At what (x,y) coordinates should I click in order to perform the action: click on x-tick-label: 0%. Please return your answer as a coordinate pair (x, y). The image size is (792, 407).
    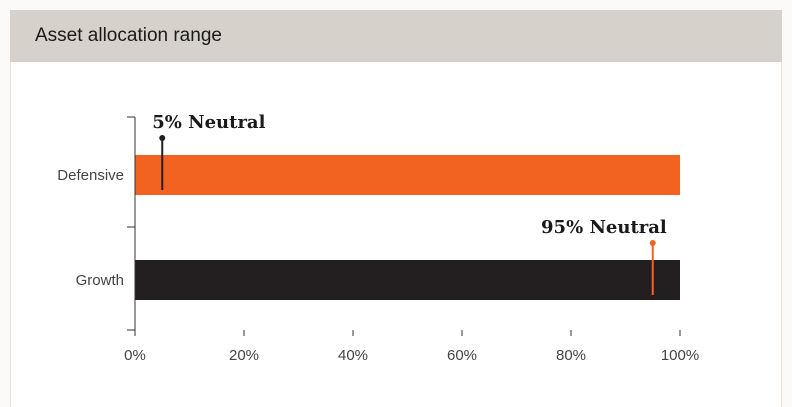
    Looking at the image, I should click on (135, 355).